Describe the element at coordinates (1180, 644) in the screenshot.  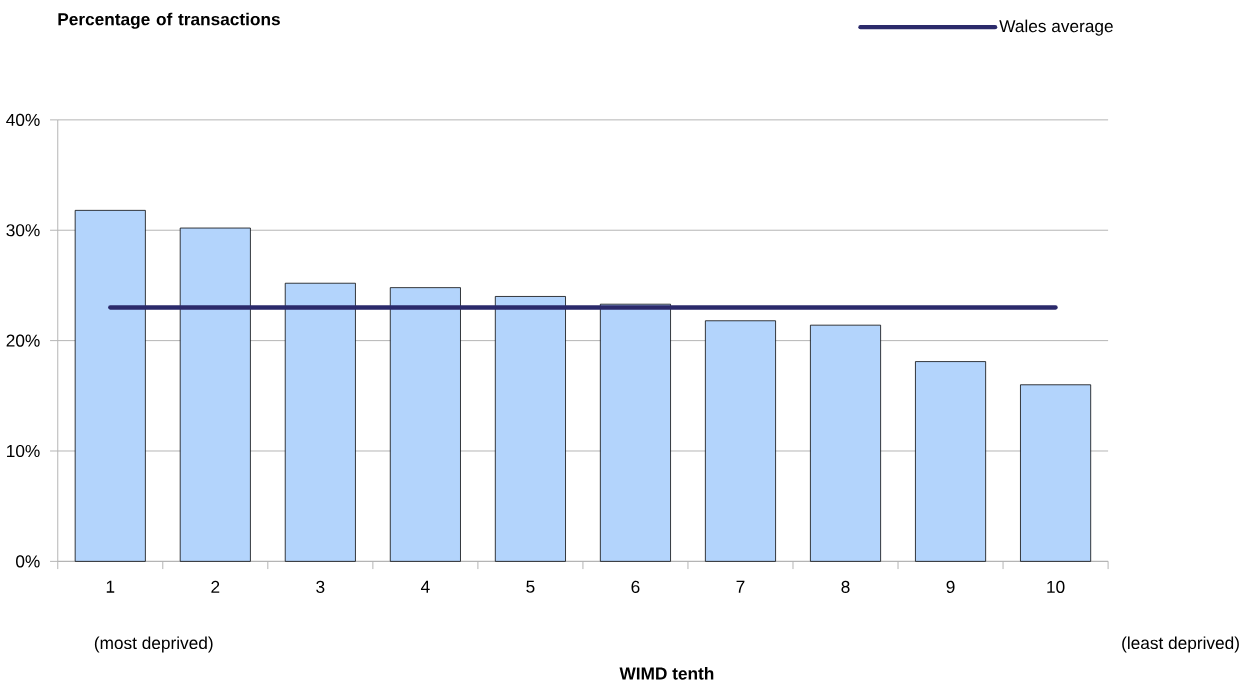
I see `text: (least deprived)` at that location.